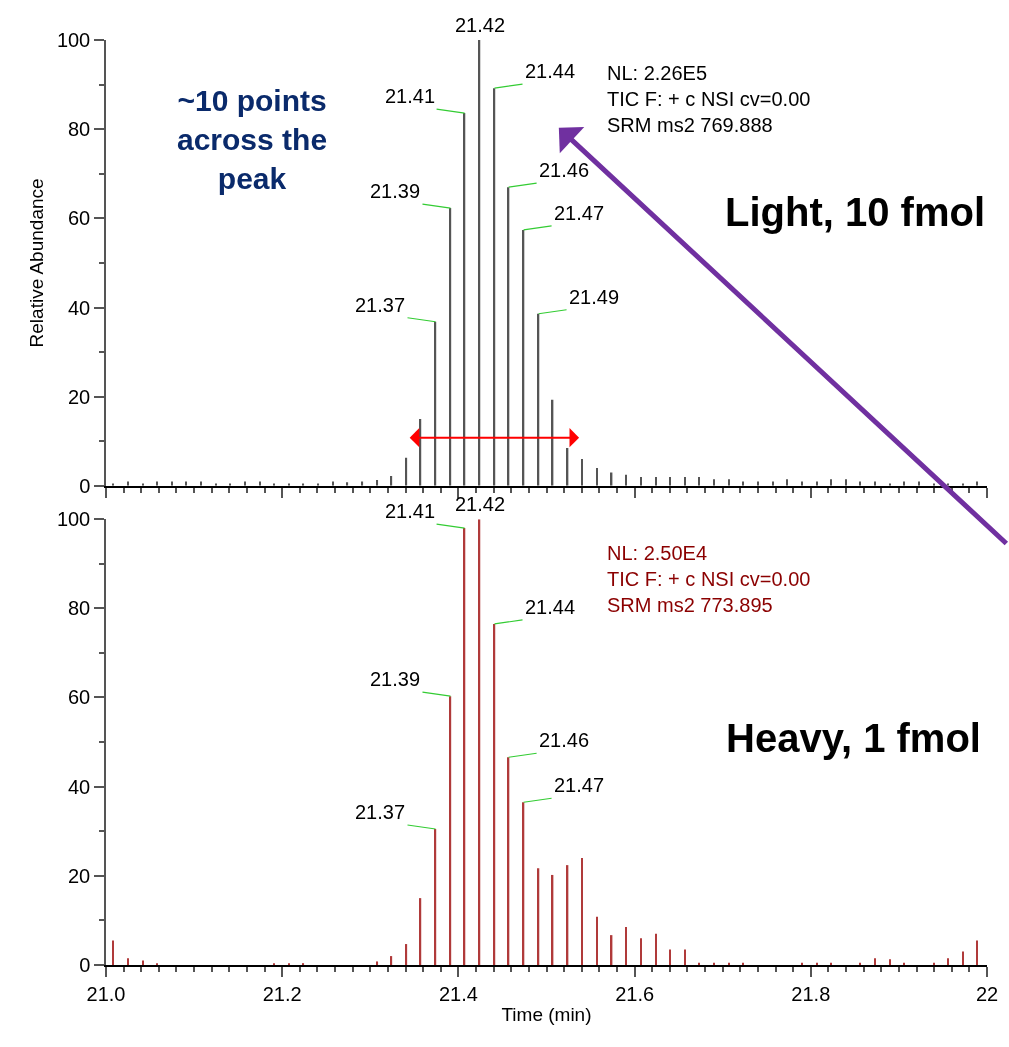  Describe the element at coordinates (458, 994) in the screenshot. I see `x-tick-label: 21.4` at that location.